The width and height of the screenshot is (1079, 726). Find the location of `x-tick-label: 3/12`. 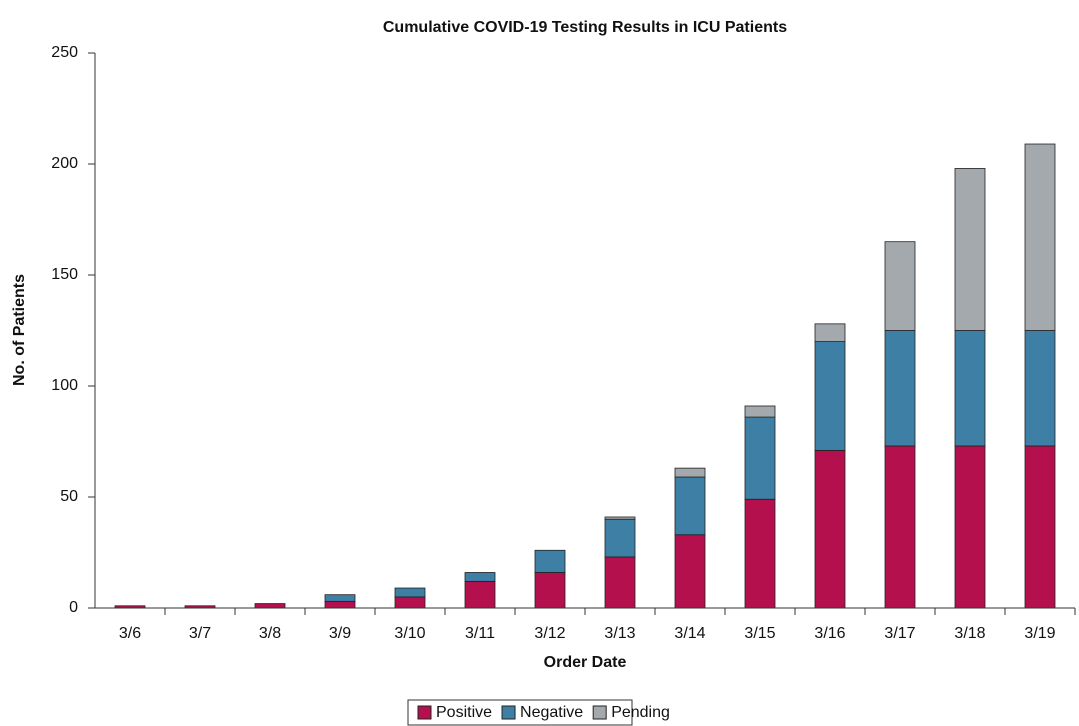

x-tick-label: 3/12 is located at coordinates (549, 633).